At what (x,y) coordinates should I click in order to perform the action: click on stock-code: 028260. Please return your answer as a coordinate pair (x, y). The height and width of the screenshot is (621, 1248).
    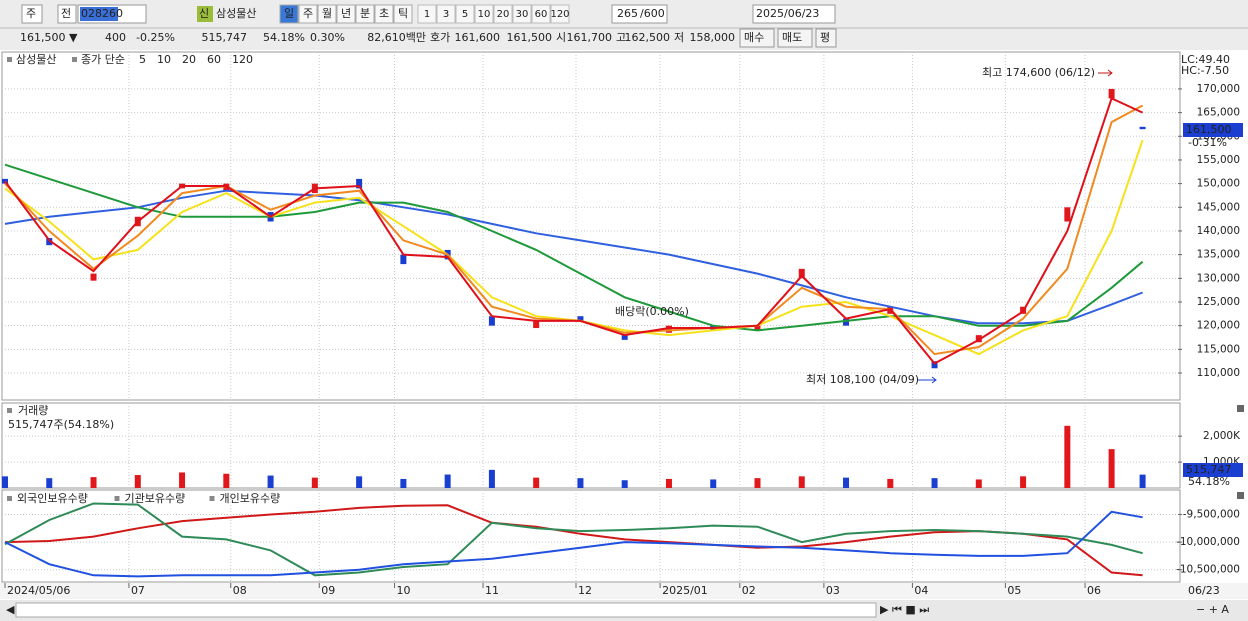
    Looking at the image, I should click on (102, 13).